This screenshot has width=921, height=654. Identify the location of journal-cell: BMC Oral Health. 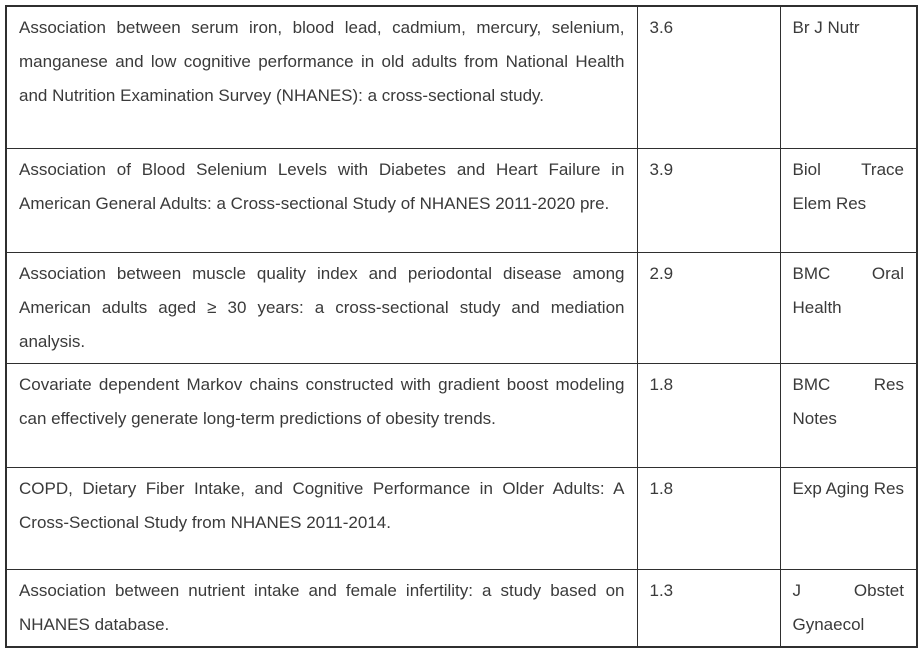
(848, 307).